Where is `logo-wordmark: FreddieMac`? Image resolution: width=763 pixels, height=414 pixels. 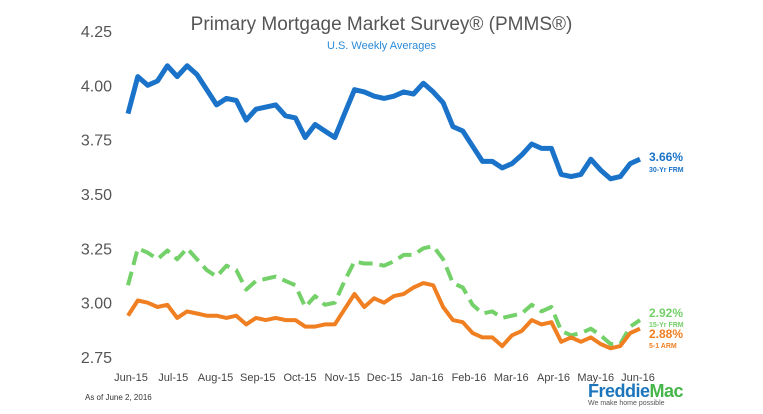 logo-wordmark: FreddieMac is located at coordinates (643, 391).